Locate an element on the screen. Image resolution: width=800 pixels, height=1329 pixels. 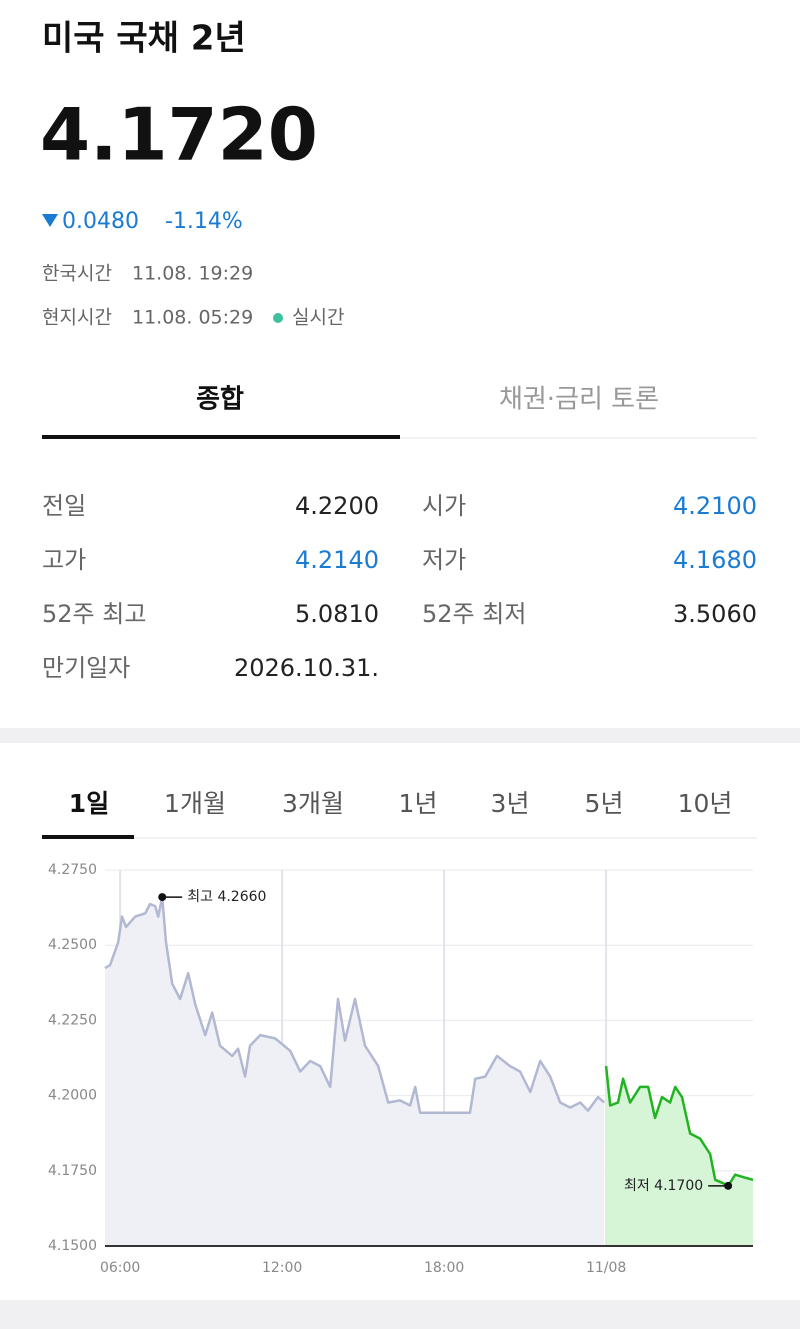
y-tick-label: 4.2750 is located at coordinates (72, 870).